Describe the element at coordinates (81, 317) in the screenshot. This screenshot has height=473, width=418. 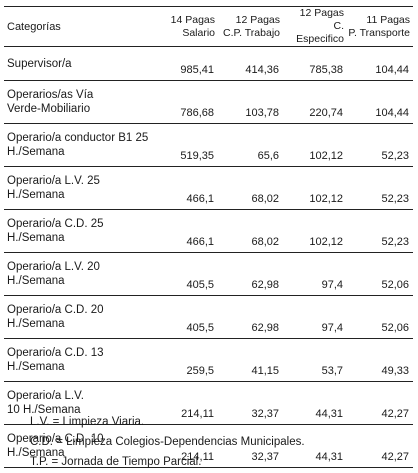
I see `category-cell: Operario/a C.D. 20 H./Semana` at that location.